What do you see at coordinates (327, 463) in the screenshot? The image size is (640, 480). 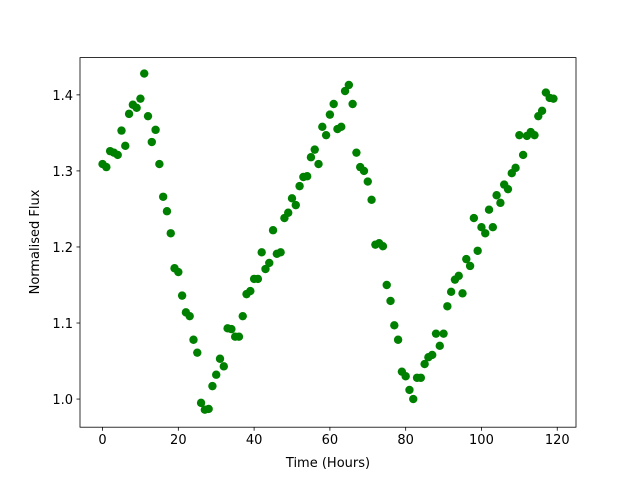 I see `x-axis-label: Time (Hours)` at bounding box center [327, 463].